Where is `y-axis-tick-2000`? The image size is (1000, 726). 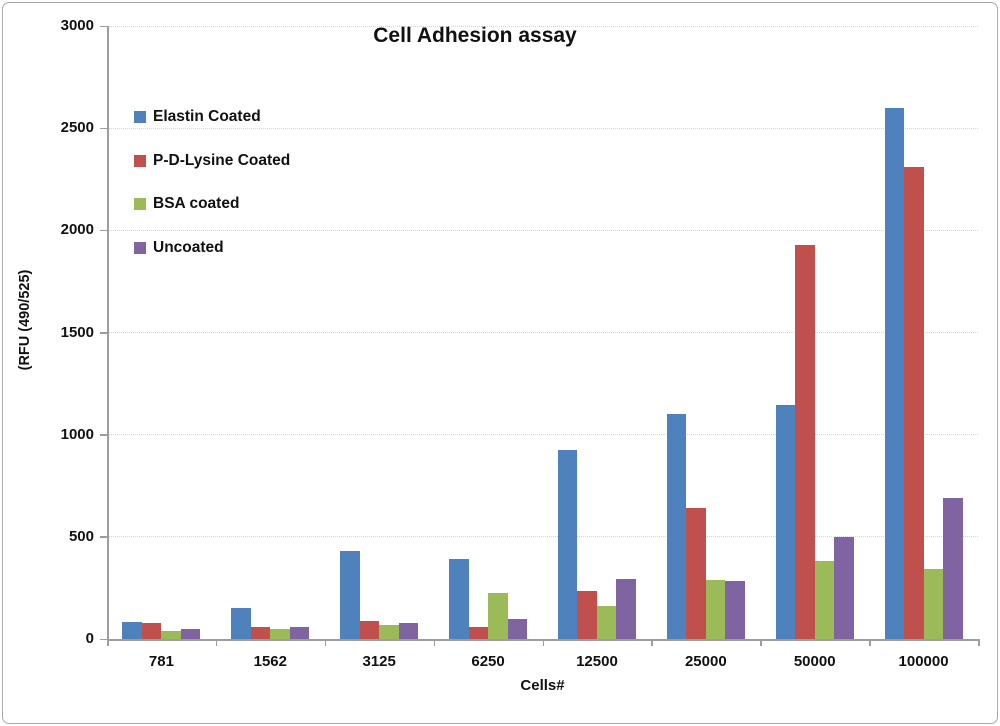 y-axis-tick-2000 is located at coordinates (103, 230).